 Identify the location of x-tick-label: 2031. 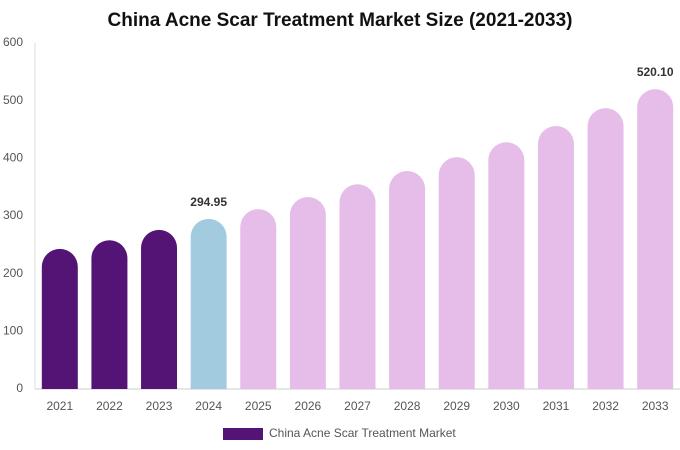
(556, 406).